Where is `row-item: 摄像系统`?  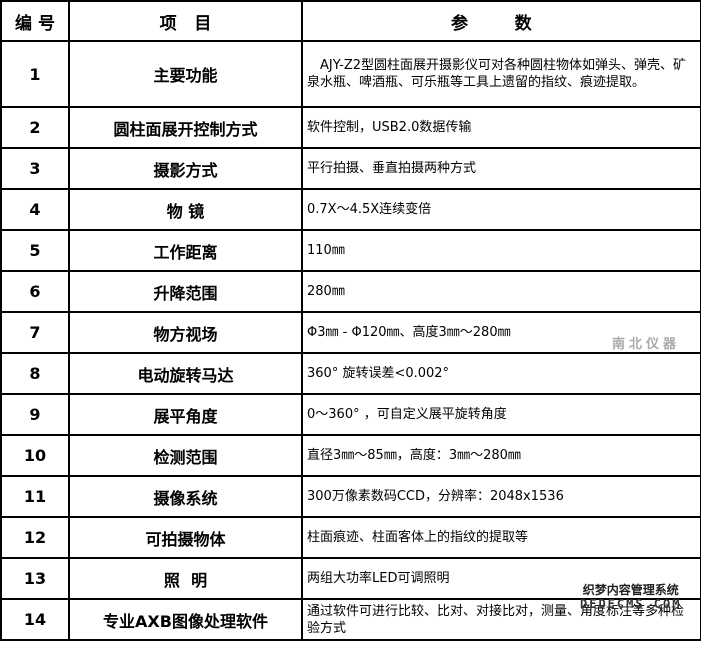
row-item: 摄像系统 is located at coordinates (185, 496).